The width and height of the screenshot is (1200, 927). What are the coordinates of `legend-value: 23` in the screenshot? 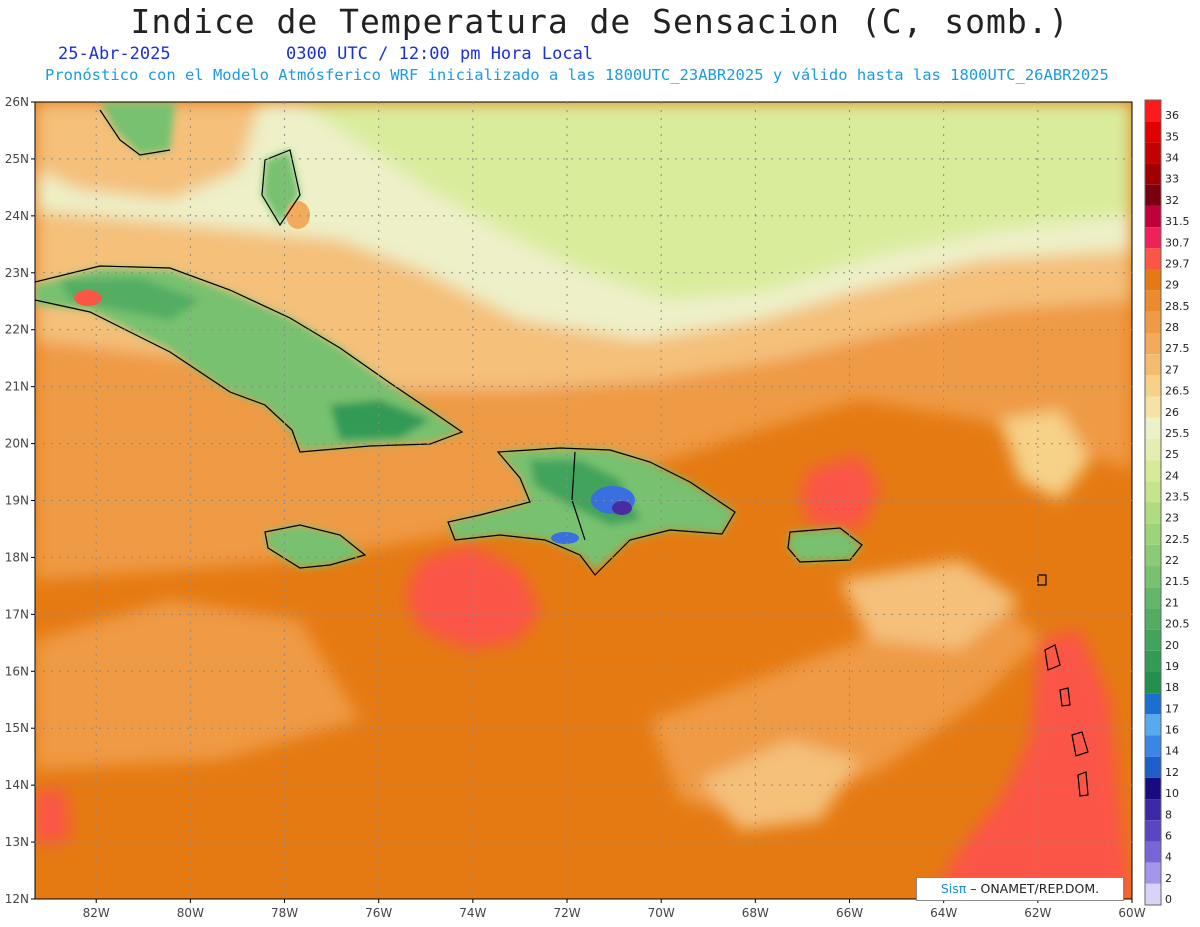 It's located at (1172, 518).